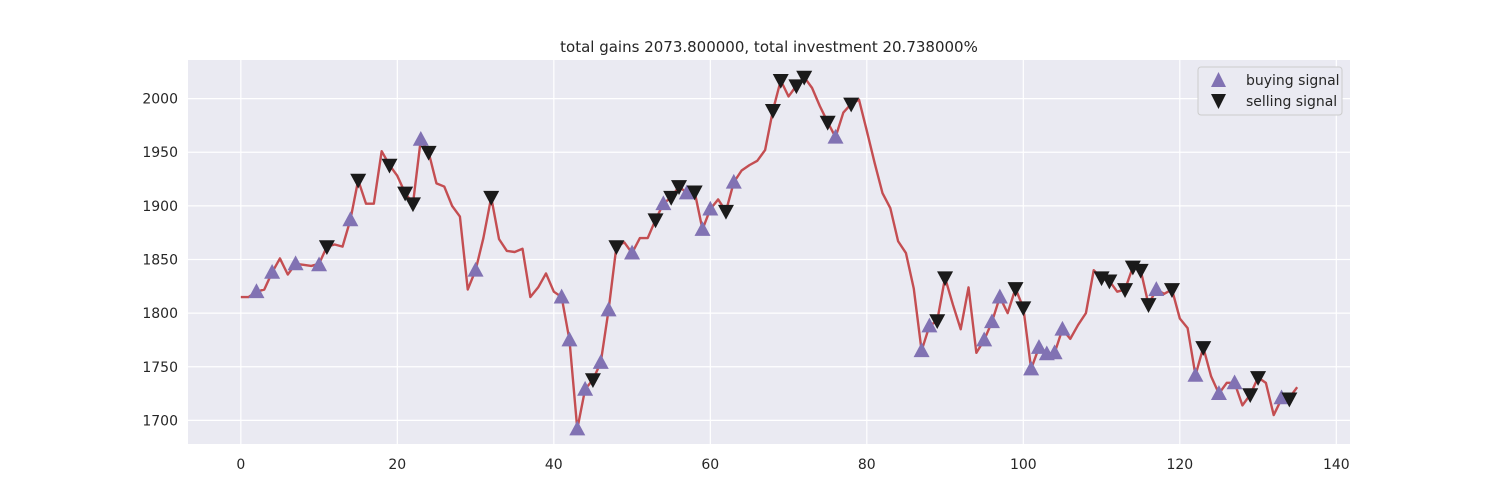 This screenshot has width=1500, height=504. I want to click on y-tick-label: 1900, so click(160, 207).